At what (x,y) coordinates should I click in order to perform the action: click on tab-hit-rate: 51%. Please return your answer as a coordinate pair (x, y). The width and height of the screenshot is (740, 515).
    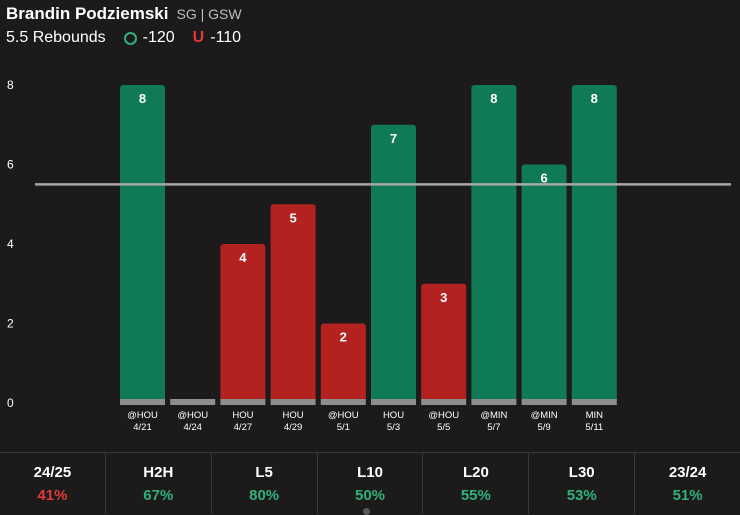
    Looking at the image, I should click on (687, 495).